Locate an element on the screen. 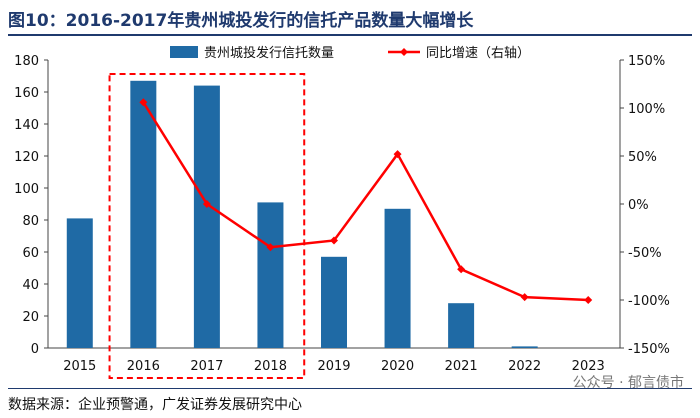 Image resolution: width=700 pixels, height=418 pixels. x-tick-label: 2018 is located at coordinates (270, 366).